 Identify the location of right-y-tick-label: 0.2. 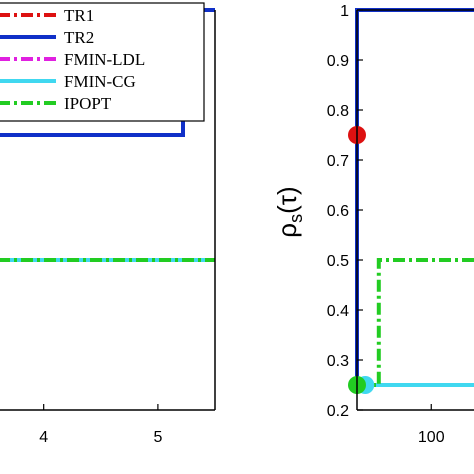
(338, 411).